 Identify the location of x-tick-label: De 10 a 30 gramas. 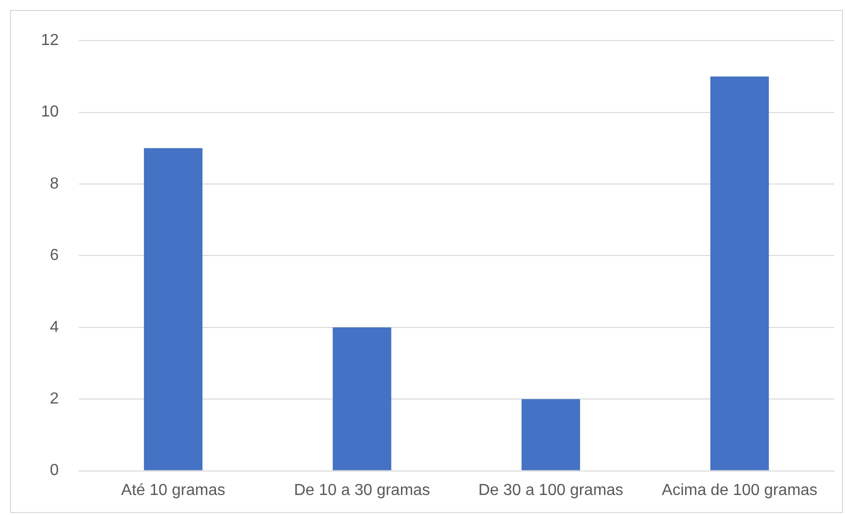
(362, 490).